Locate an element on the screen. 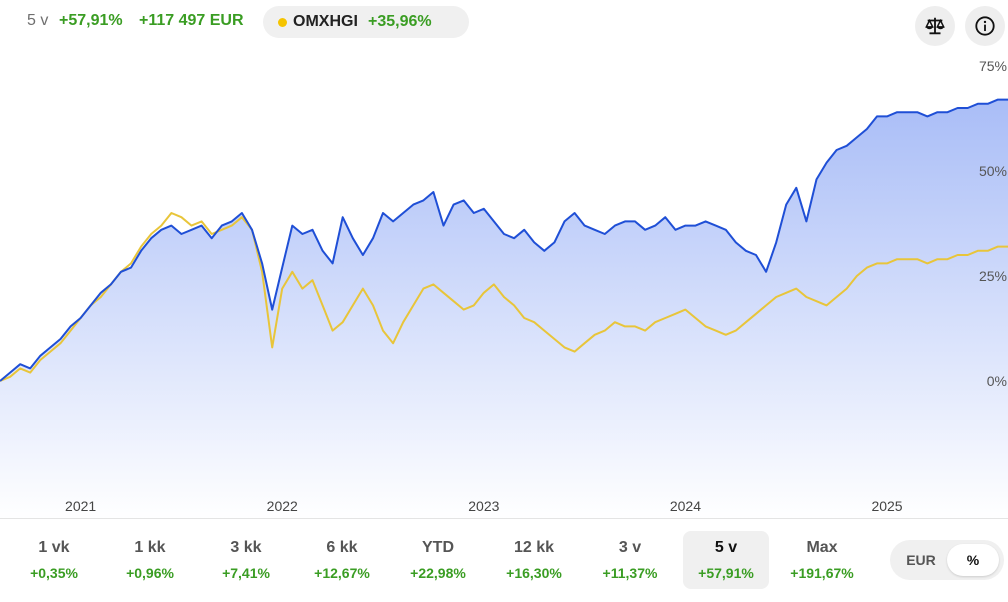 The height and width of the screenshot is (602, 1008). return-absolute: +117 497 EUR is located at coordinates (191, 20).